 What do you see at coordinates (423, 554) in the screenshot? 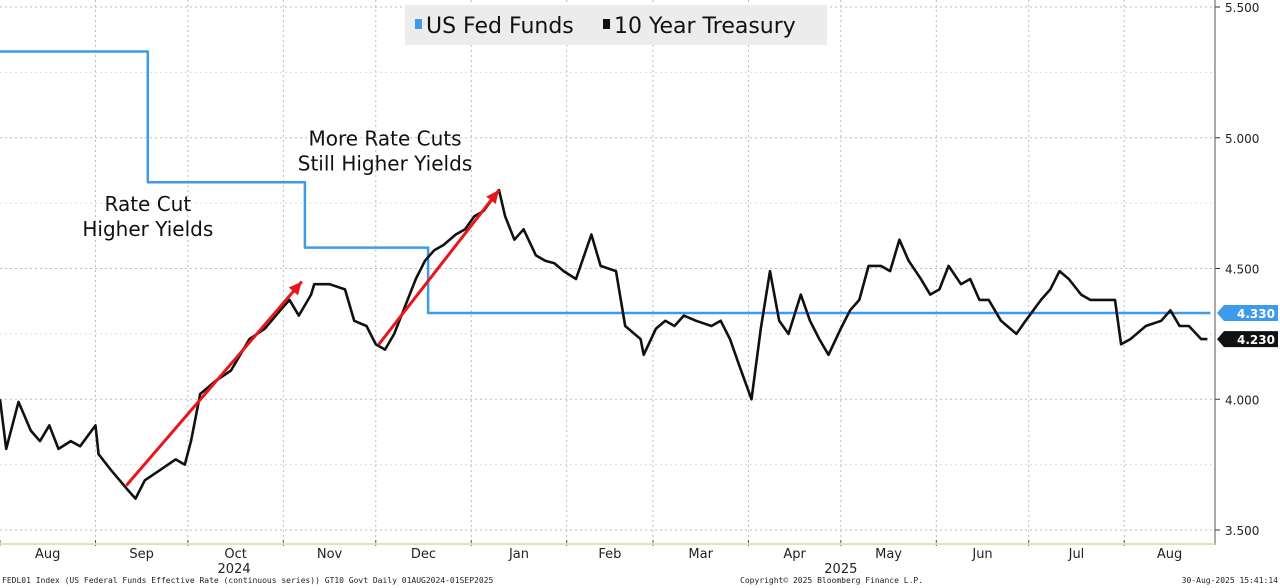
I see `x-tick-label: Dec` at bounding box center [423, 554].